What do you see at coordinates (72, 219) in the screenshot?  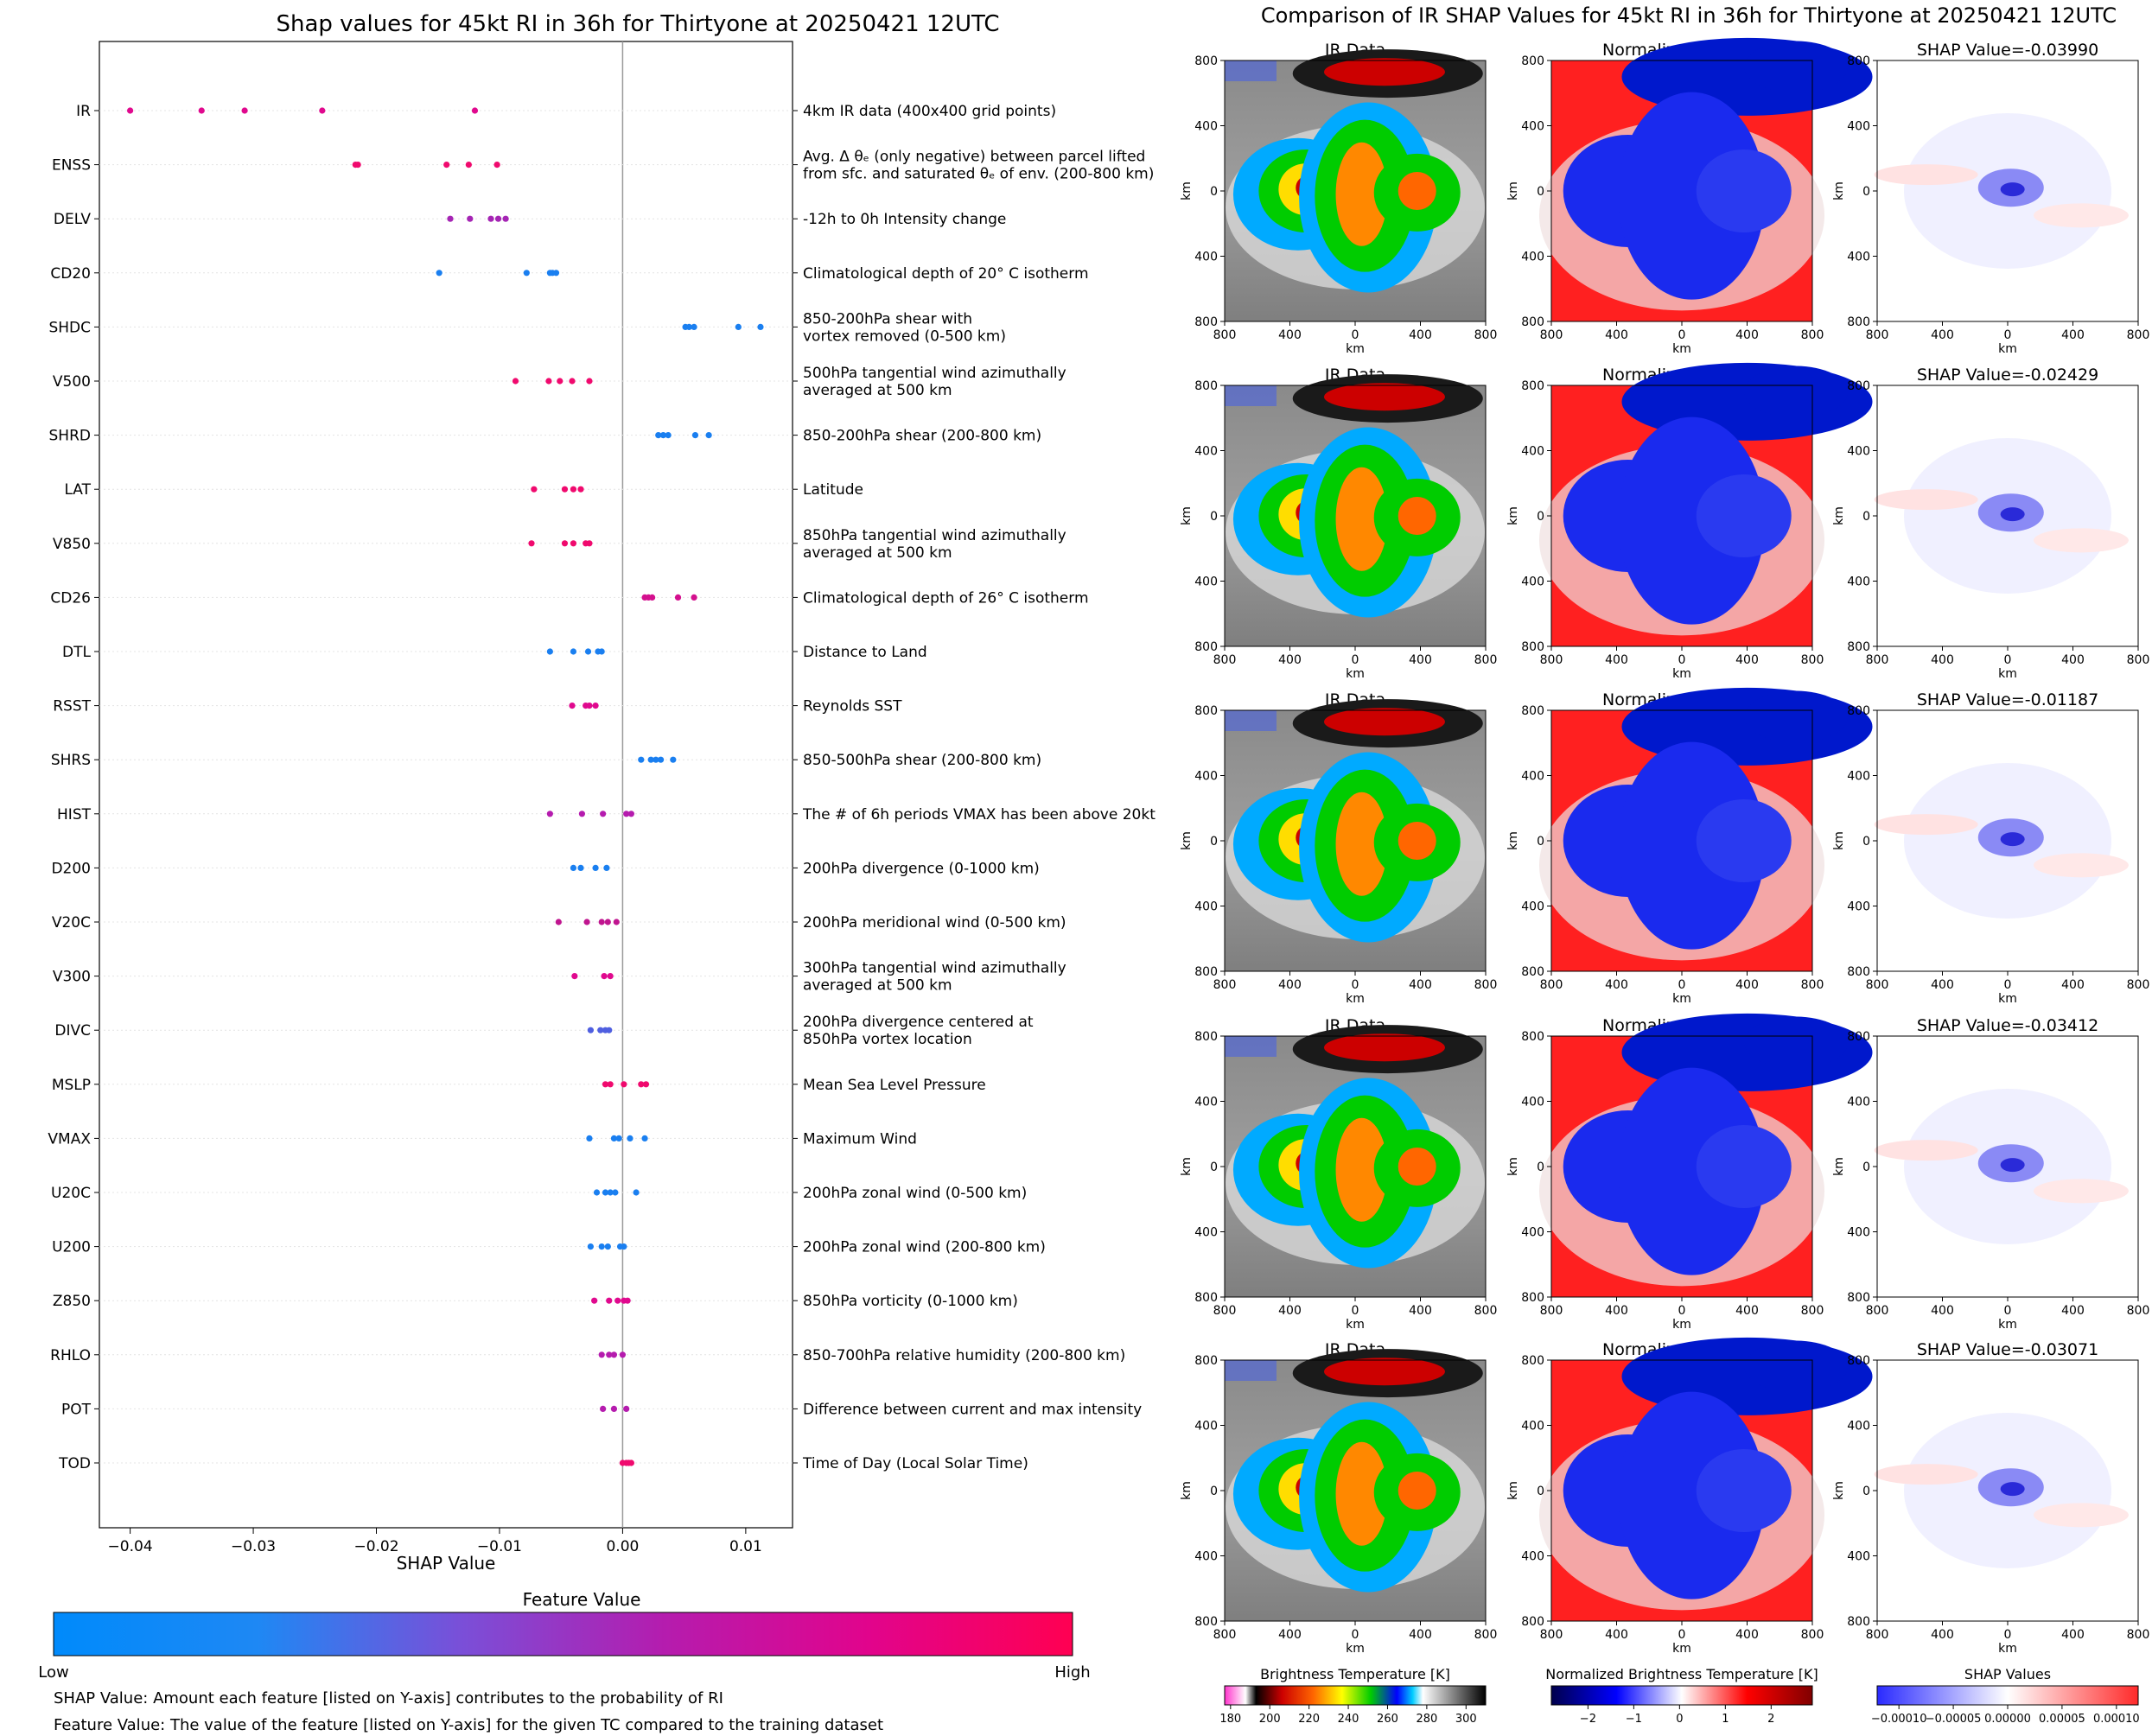 I see `feature-label: DELV` at bounding box center [72, 219].